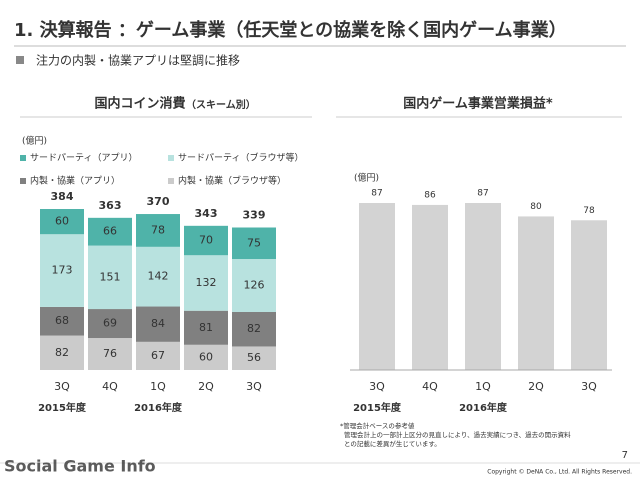 The height and width of the screenshot is (480, 640). I want to click on page-number: 7, so click(625, 455).